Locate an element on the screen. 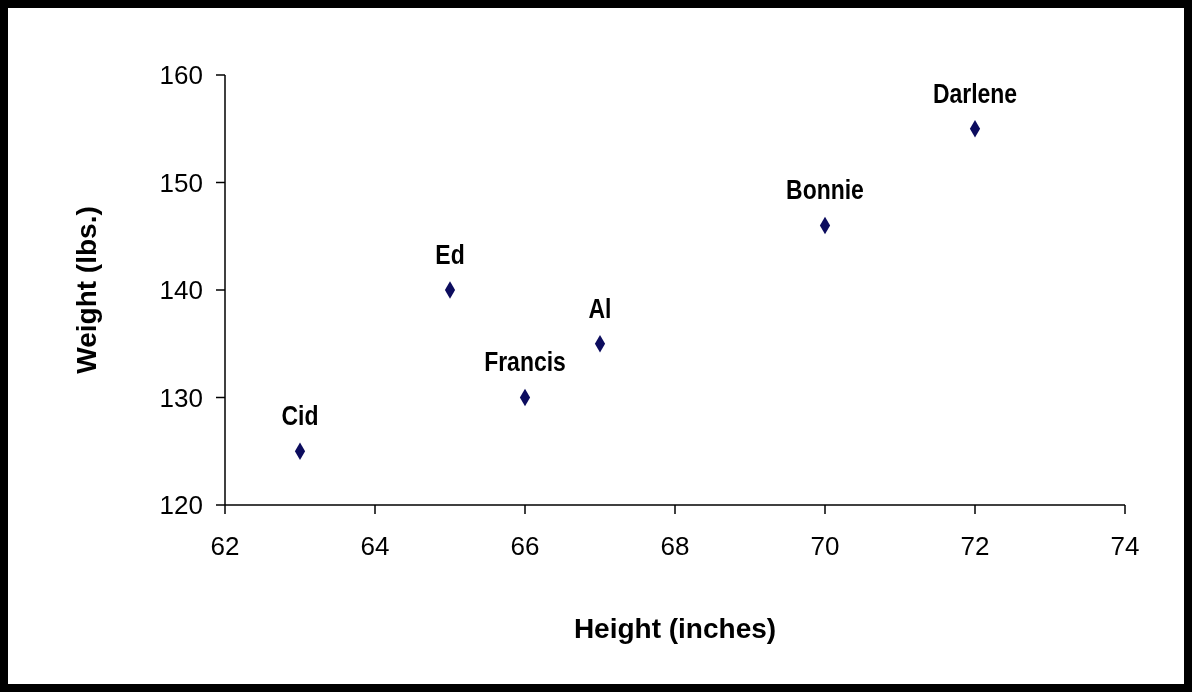  annotation: Bonnie is located at coordinates (825, 189).